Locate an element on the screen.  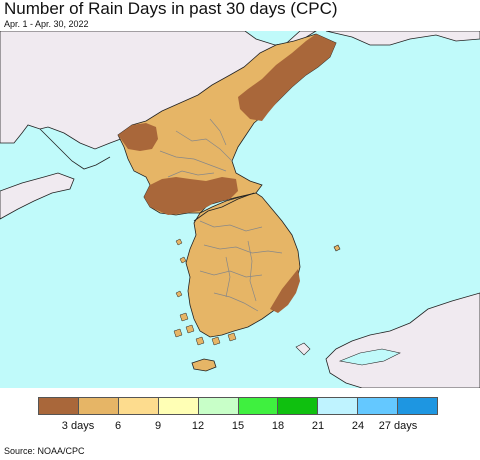
legend-ticks: 3 days 6 9 12 15 18 21 24 27 days is located at coordinates (238, 427).